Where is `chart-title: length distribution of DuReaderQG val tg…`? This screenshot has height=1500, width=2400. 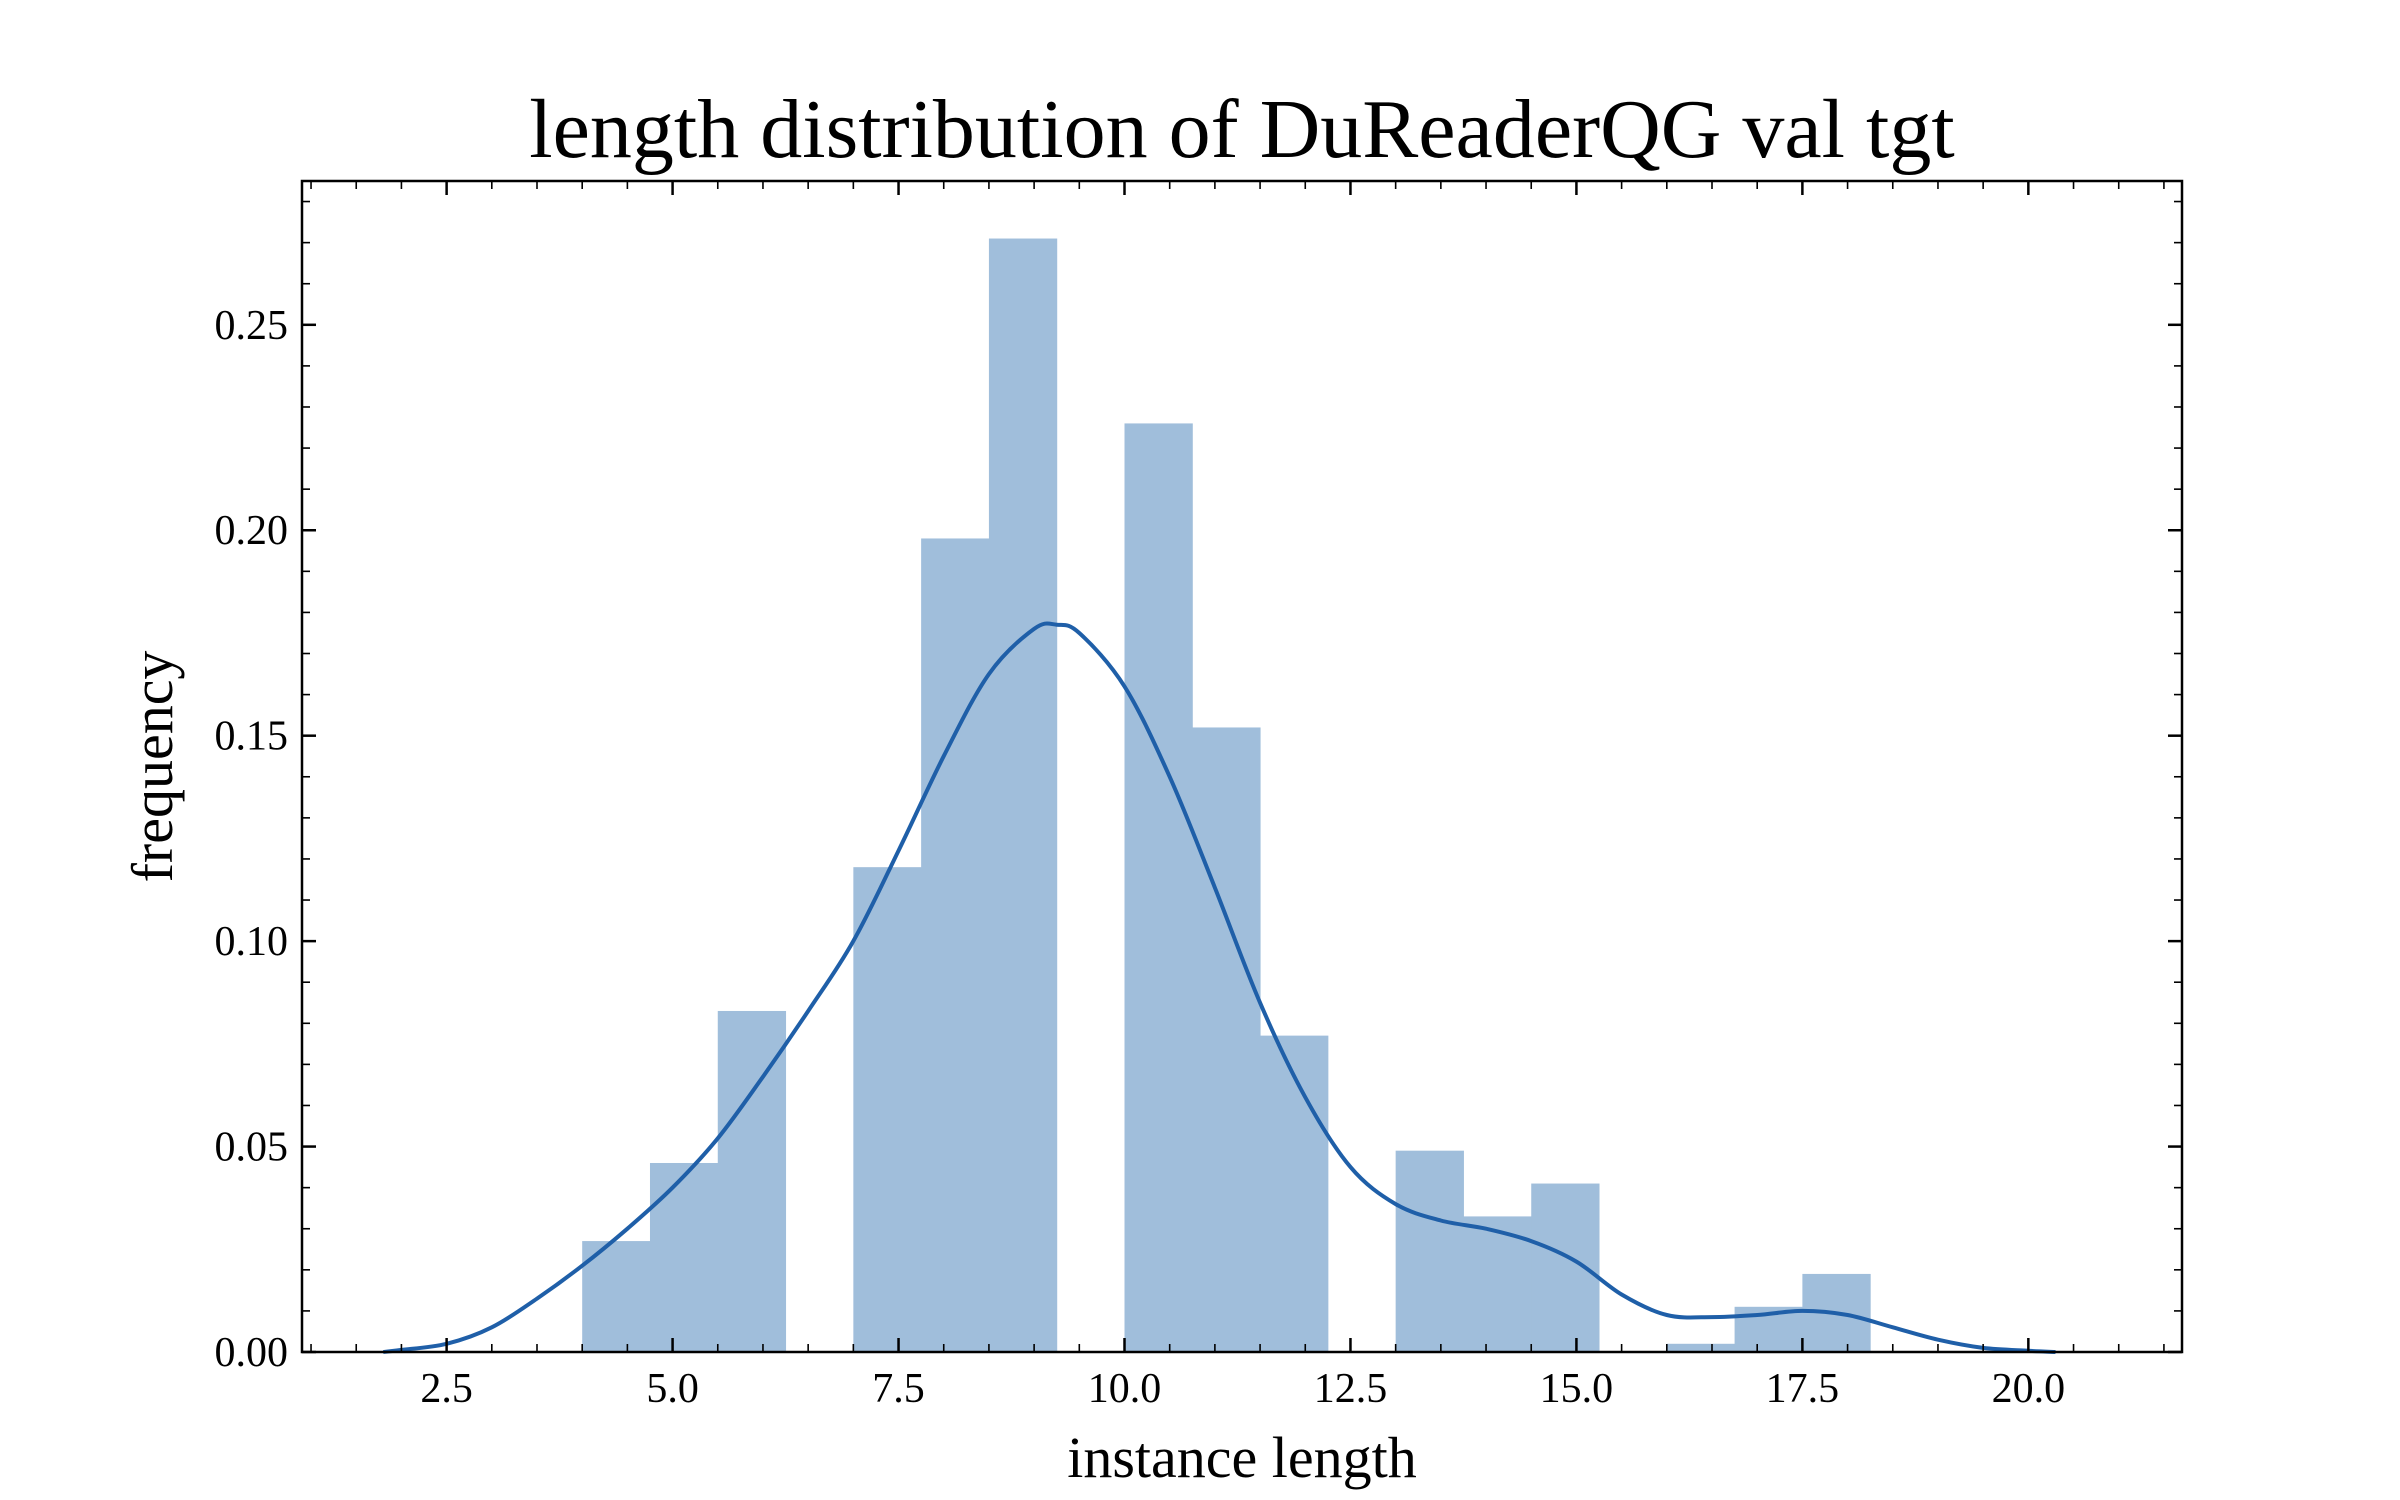
chart-title: length distribution of DuReaderQG val tg… is located at coordinates (1241, 129).